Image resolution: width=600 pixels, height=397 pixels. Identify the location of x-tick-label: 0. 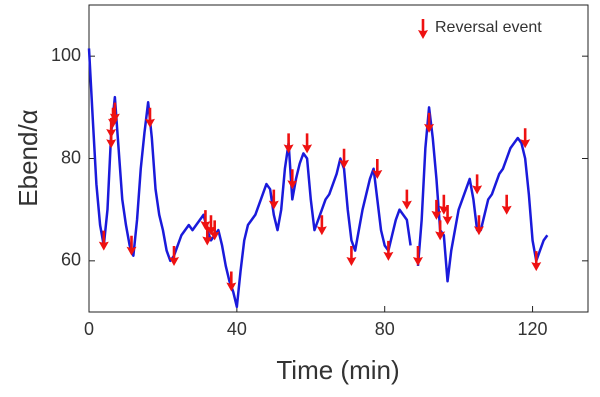
(89, 329).